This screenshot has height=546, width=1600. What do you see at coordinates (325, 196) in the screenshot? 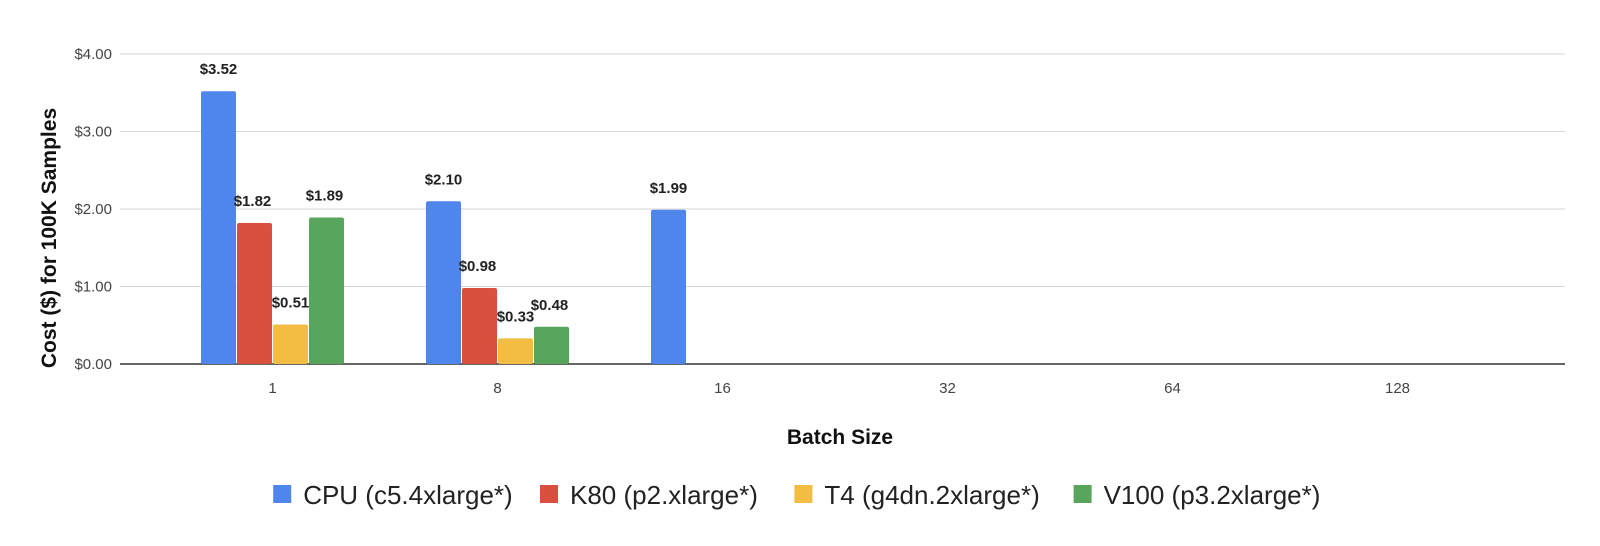
I see `data-label: $1.89` at bounding box center [325, 196].